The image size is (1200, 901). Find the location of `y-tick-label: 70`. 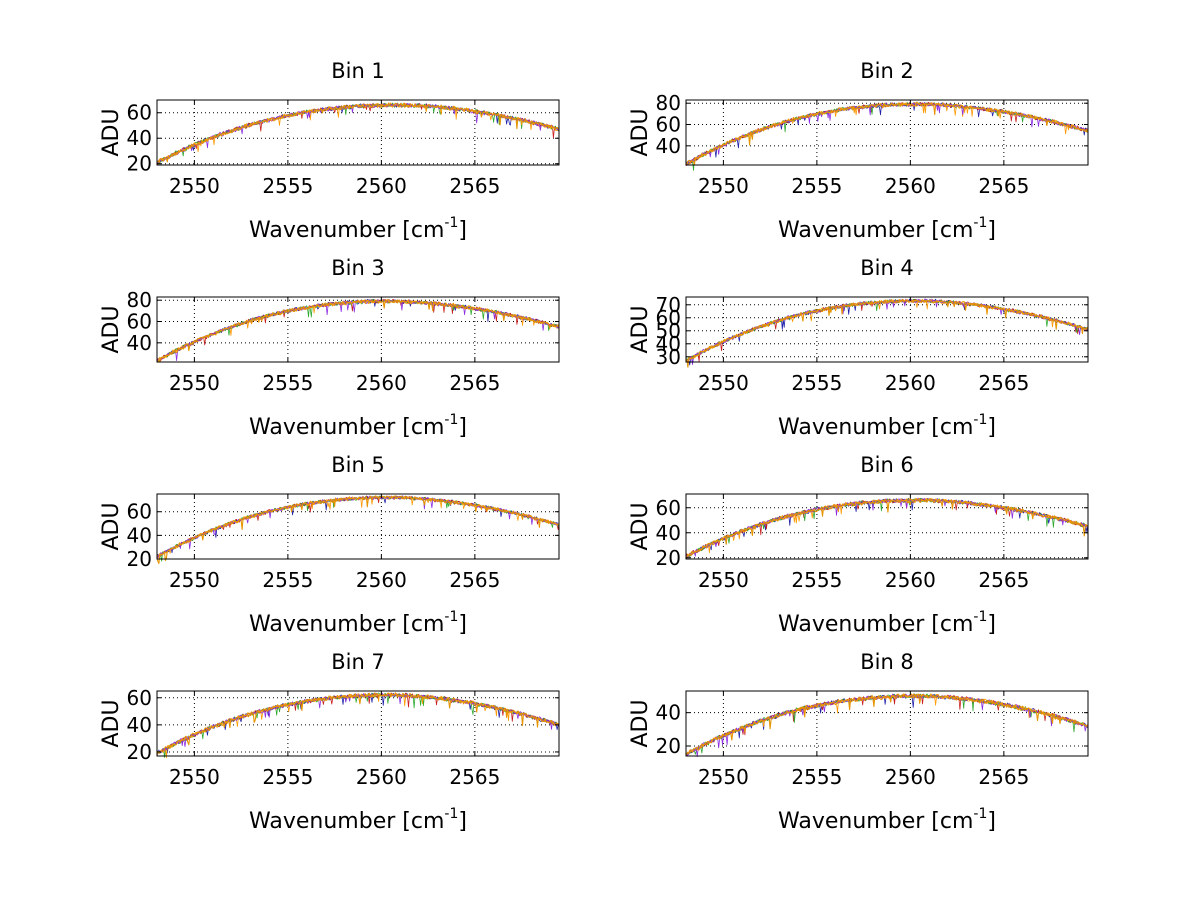

y-tick-label: 70 is located at coordinates (668, 305).